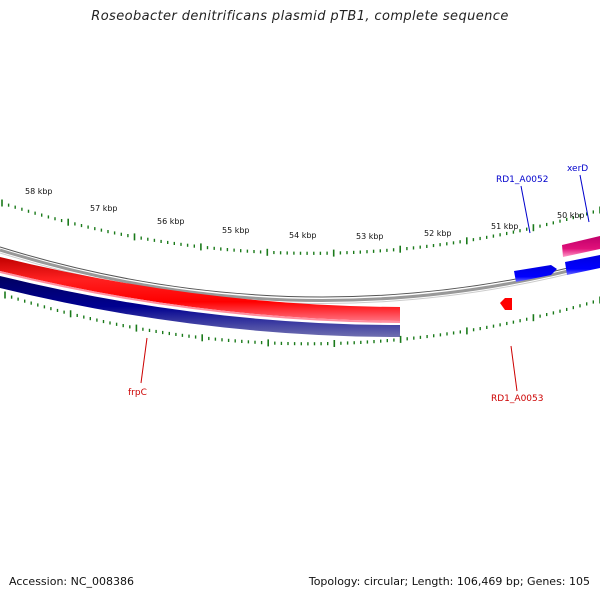  I want to click on frpC-leader, so click(144, 360).